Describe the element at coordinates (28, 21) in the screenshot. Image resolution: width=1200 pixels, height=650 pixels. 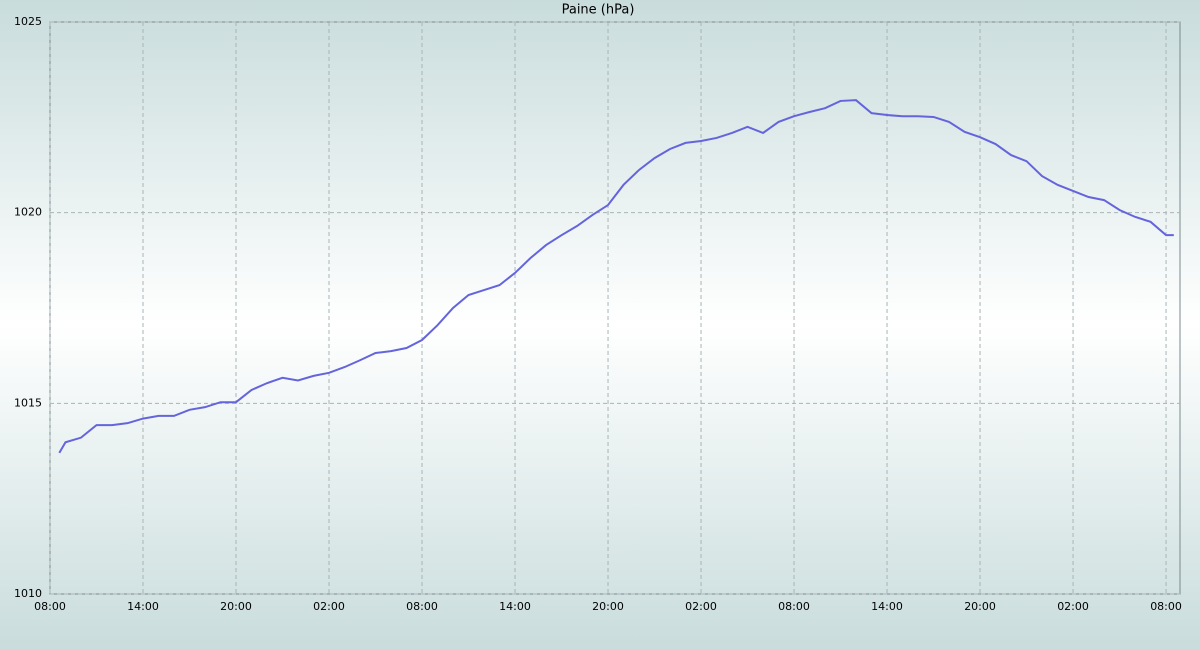
I see `y-tick-label: 1025` at that location.